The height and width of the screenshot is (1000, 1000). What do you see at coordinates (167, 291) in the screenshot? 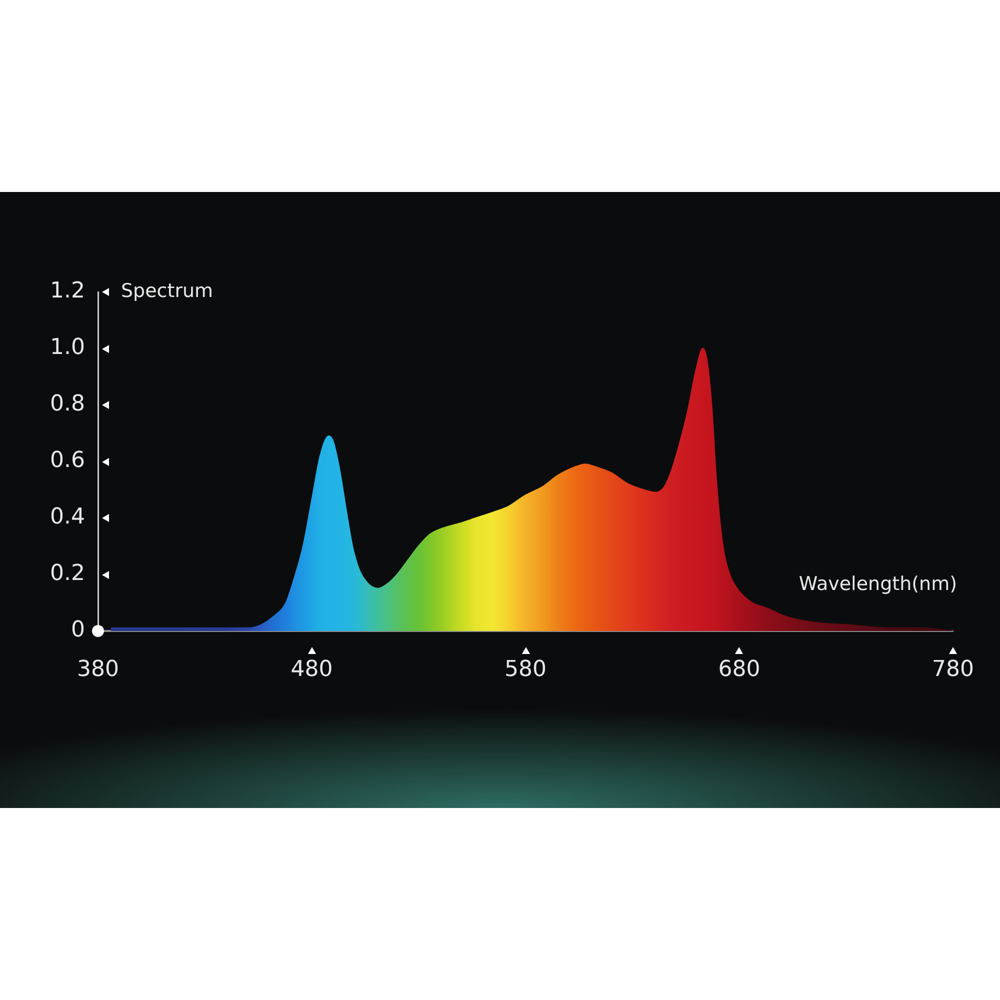
I see `y-axis-title: Spectrum` at bounding box center [167, 291].